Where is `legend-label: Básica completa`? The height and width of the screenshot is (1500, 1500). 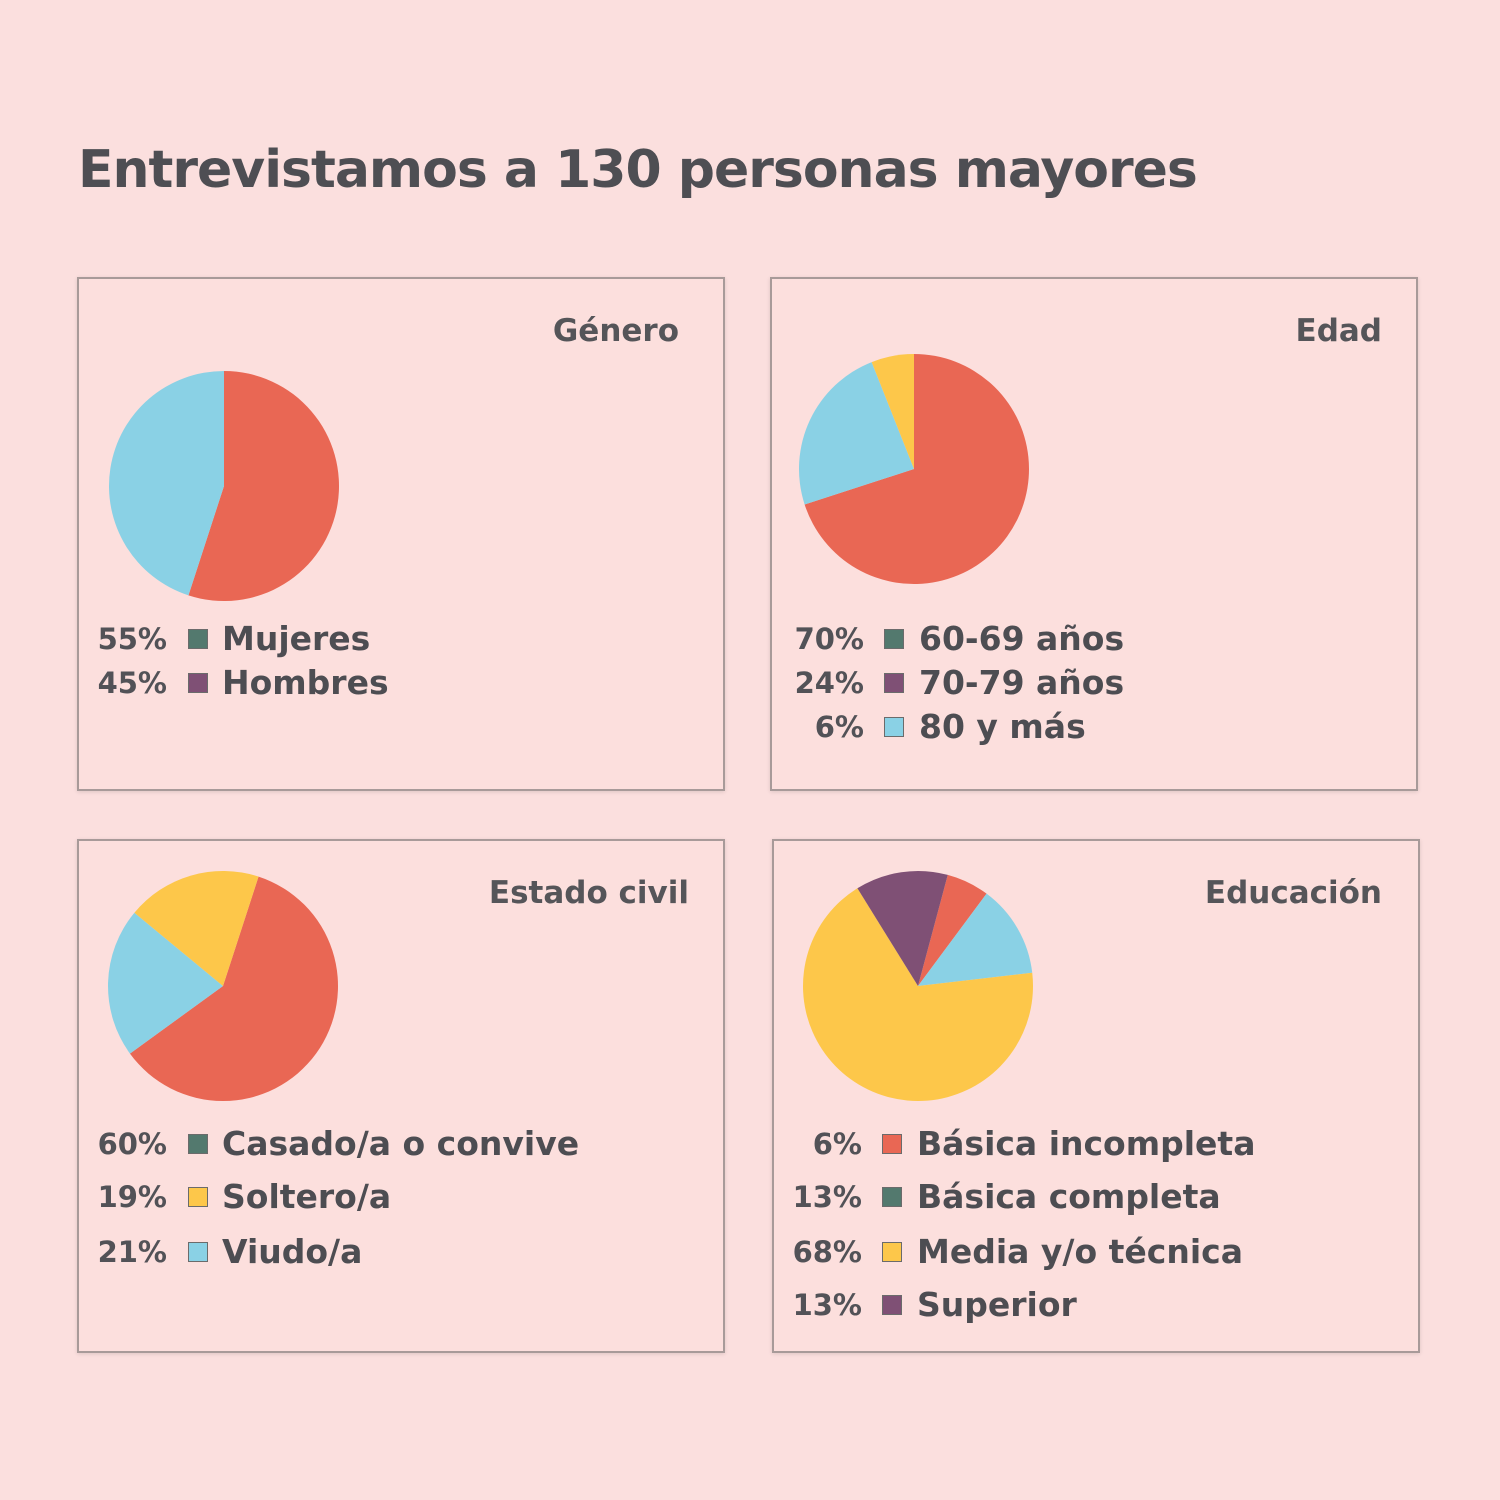
legend-label: Básica completa is located at coordinates (1069, 1196).